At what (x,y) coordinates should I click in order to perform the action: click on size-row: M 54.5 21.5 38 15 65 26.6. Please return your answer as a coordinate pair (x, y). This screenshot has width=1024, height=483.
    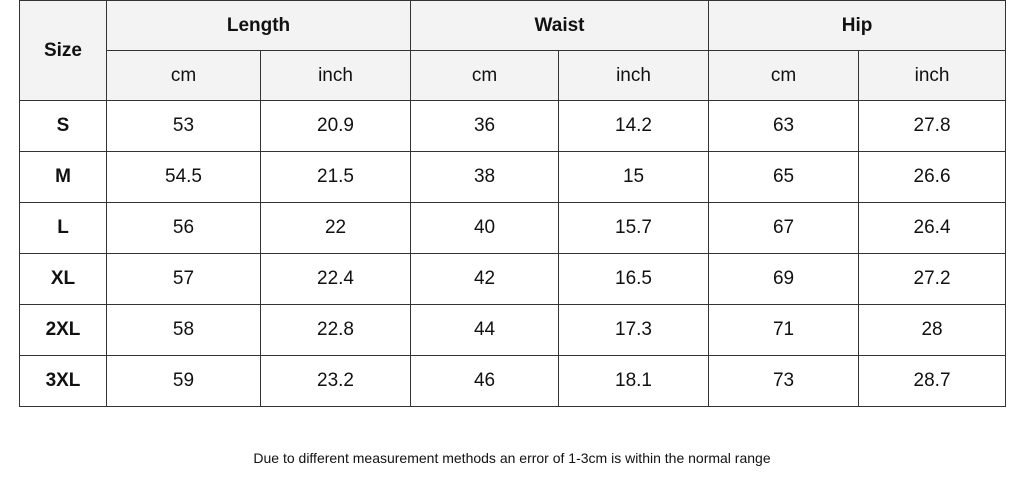
    Looking at the image, I should click on (513, 177).